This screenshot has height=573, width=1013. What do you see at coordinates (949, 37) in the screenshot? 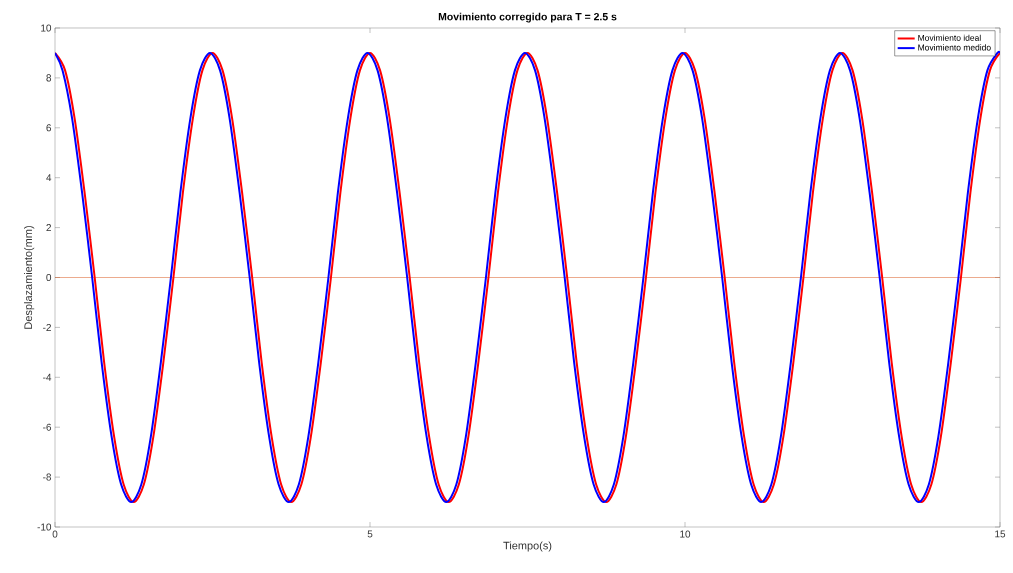
I see `legend-label: Movimiento ideal` at bounding box center [949, 37].